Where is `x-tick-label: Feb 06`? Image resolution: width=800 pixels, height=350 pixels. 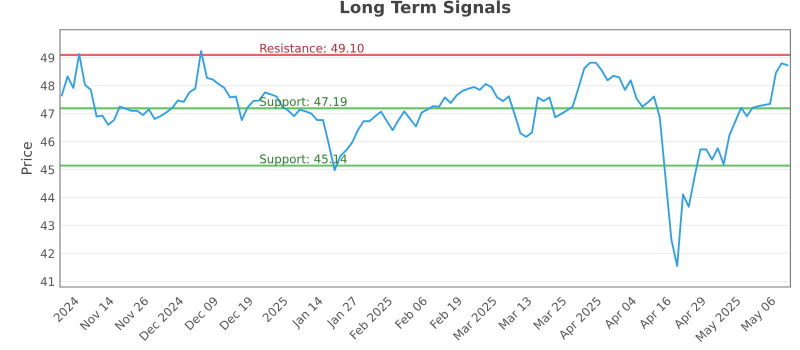 x-tick-label: Feb 06 is located at coordinates (411, 313).